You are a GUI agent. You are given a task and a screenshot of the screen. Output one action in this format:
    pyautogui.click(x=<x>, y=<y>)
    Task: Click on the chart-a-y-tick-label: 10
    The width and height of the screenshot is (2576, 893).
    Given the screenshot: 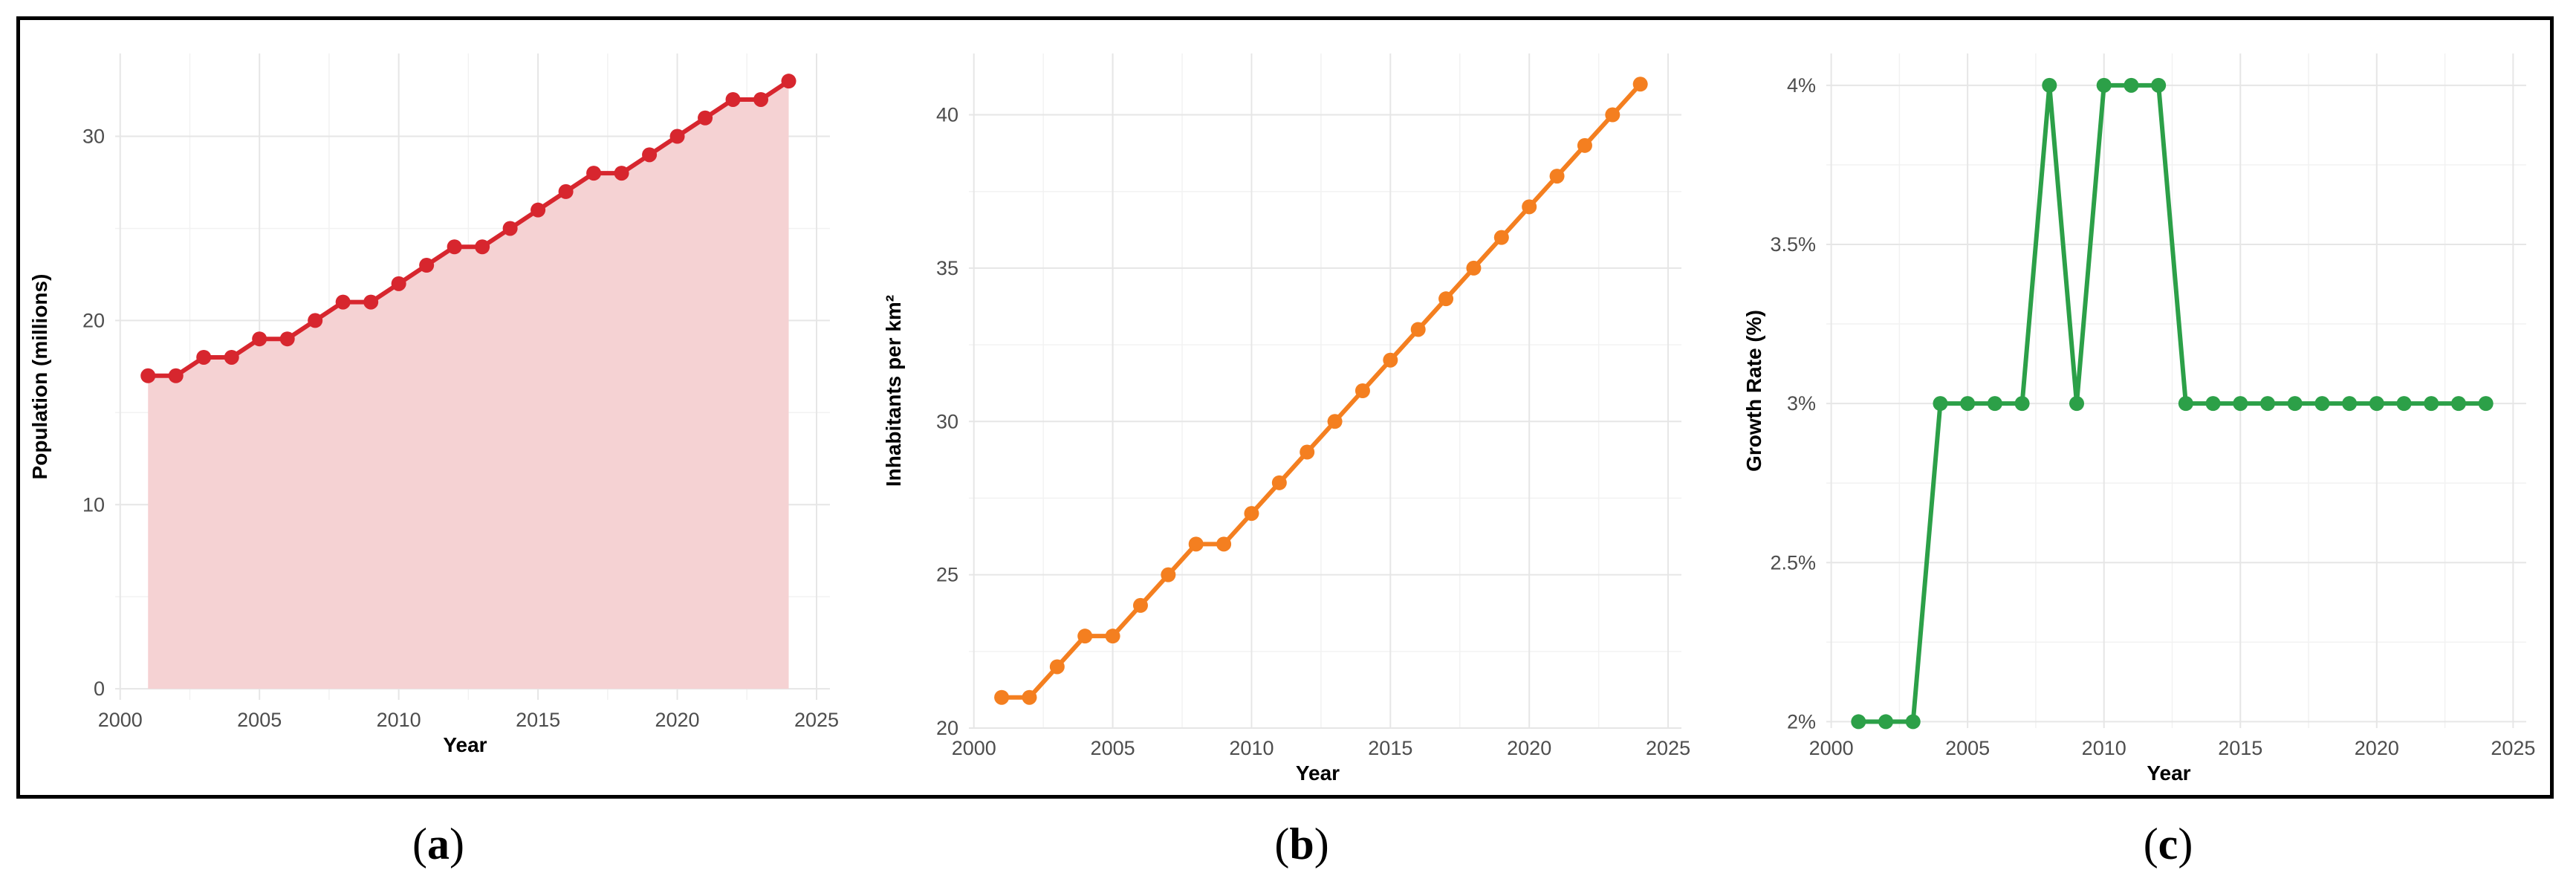 What is the action you would take?
    pyautogui.click(x=93, y=504)
    